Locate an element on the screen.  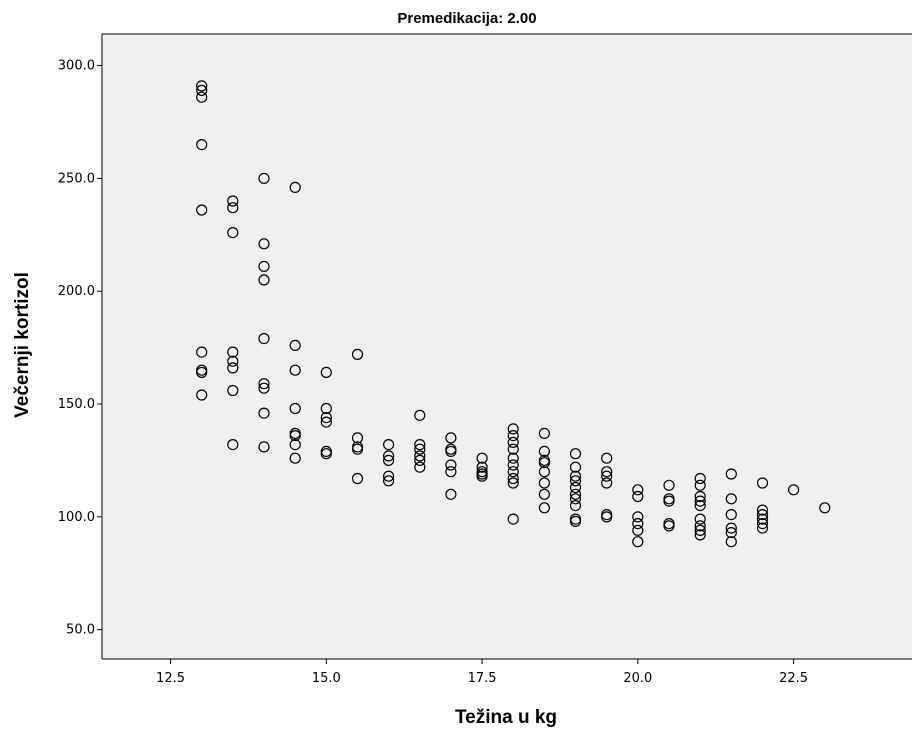
y-ticks: 50.0 100.0 150.0 200.0 250.0 300.0 is located at coordinates (80, 348).